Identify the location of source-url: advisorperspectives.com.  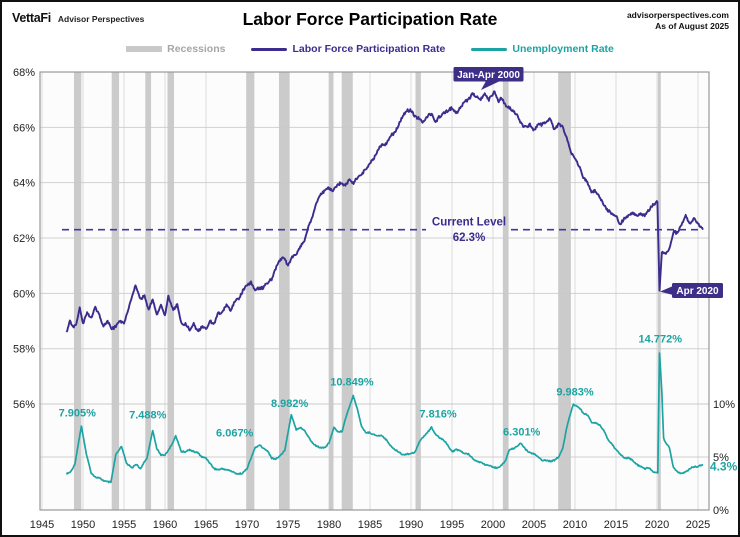
(677, 15).